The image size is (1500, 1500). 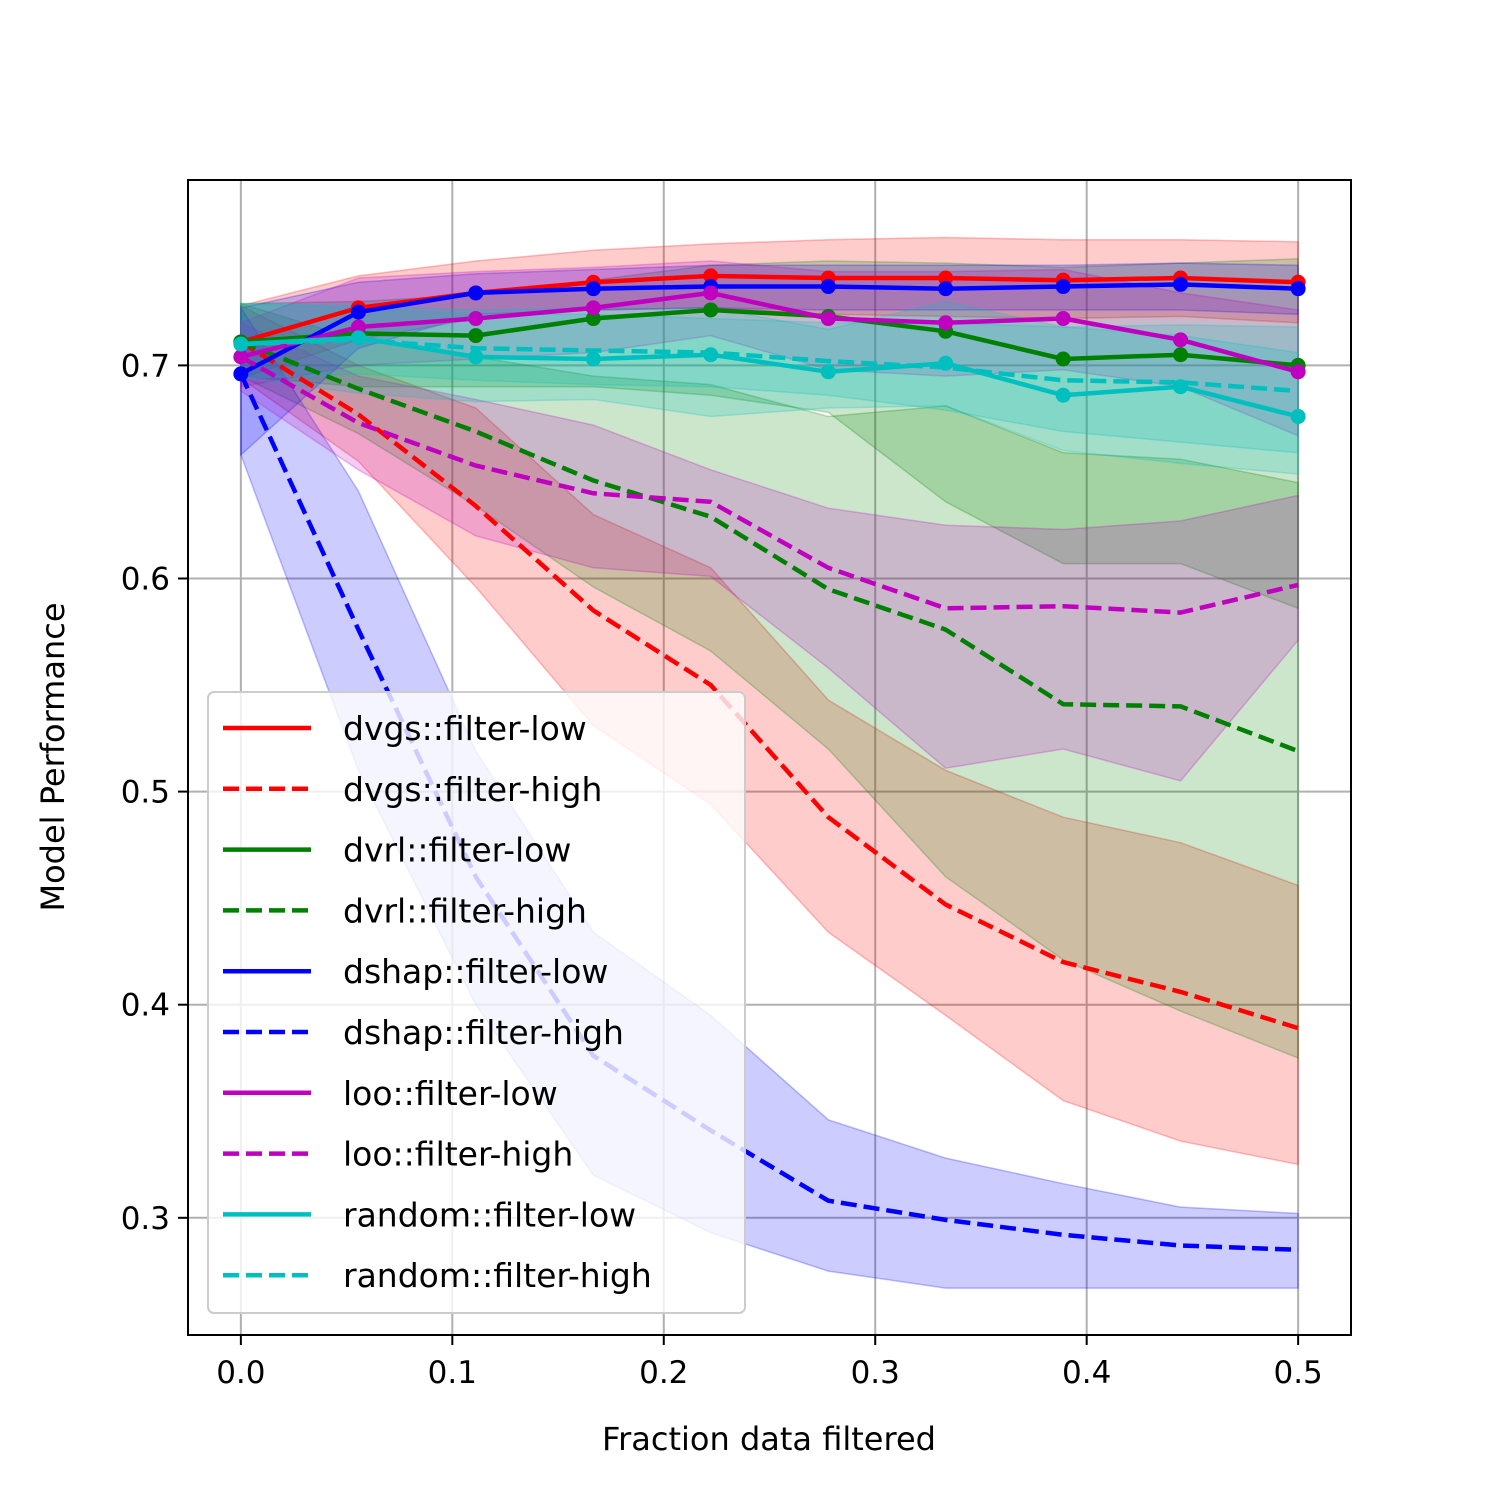 What do you see at coordinates (769, 365) in the screenshot?
I see `line-random-filter-high` at bounding box center [769, 365].